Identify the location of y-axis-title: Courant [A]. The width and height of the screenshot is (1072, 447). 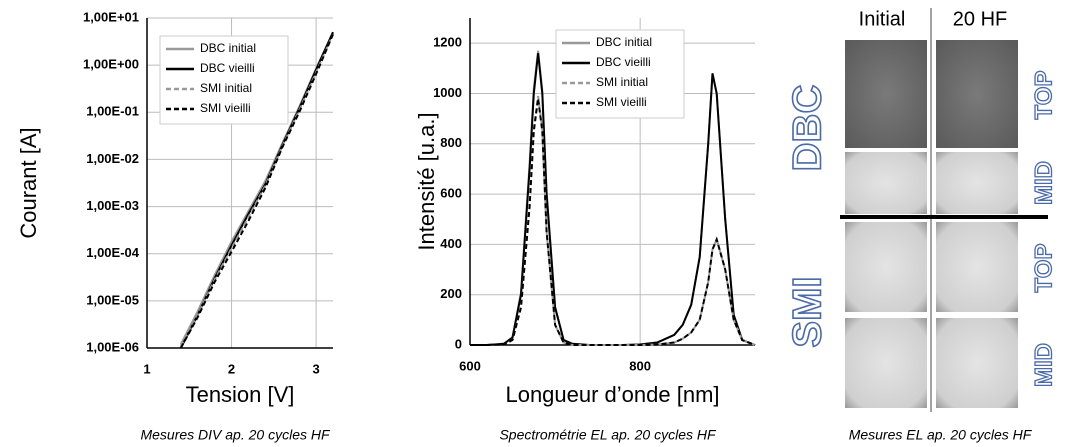
(28, 182).